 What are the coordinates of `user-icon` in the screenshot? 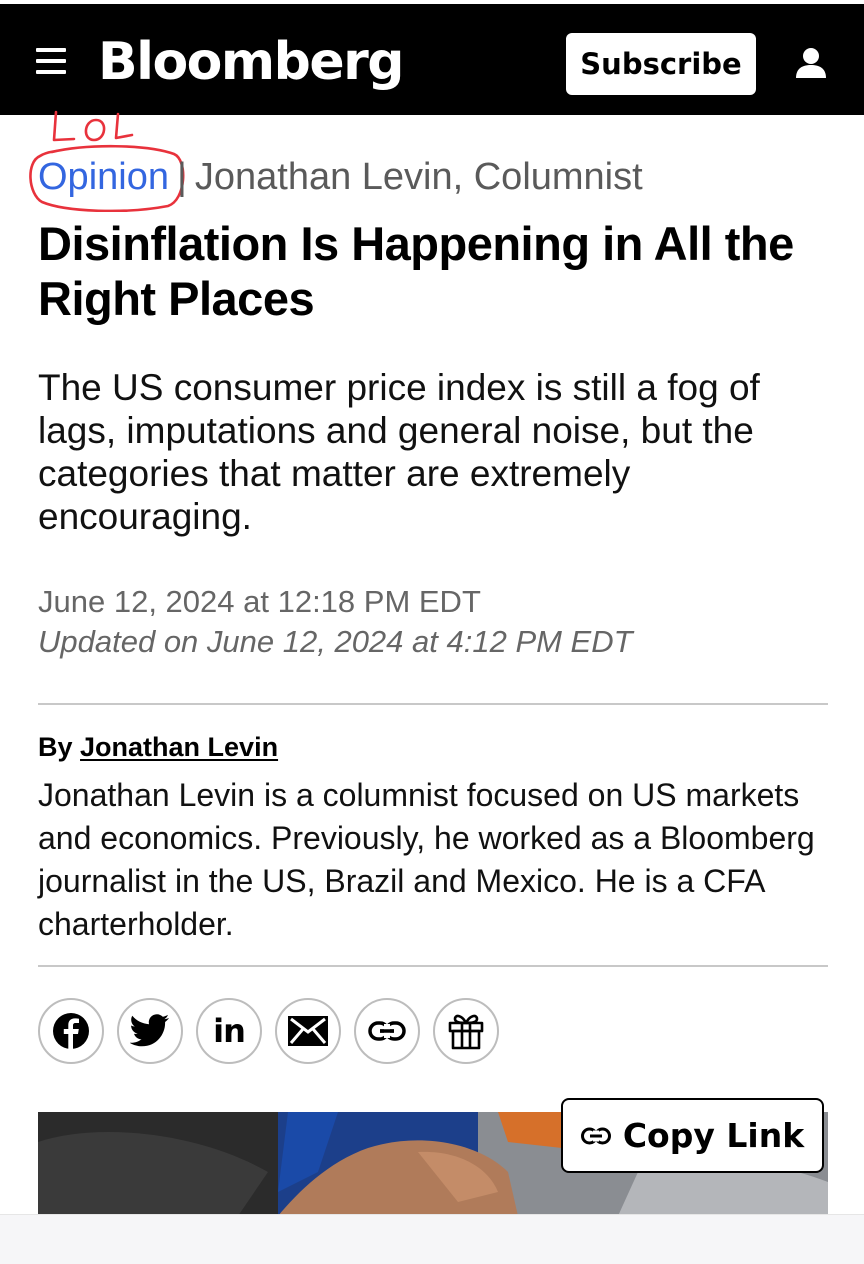 It's located at (811, 63).